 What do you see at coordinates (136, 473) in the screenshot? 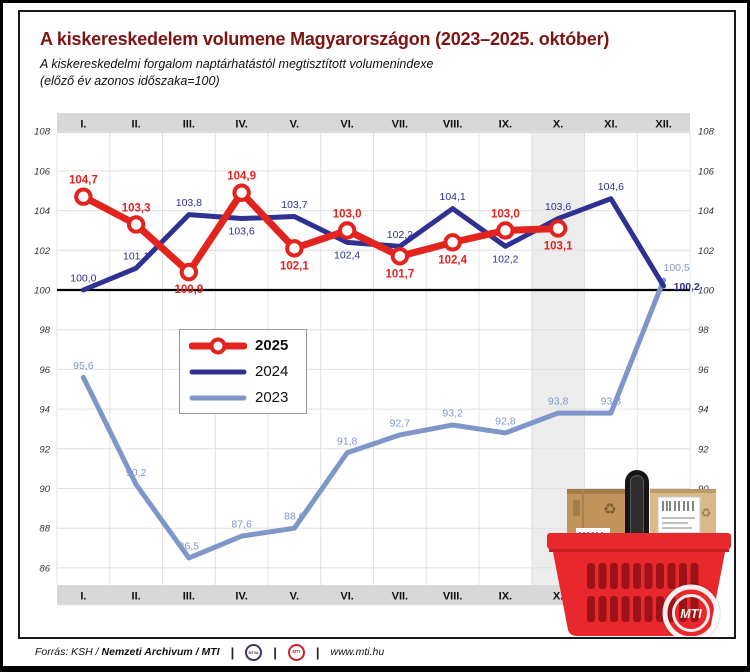
I see `point-label: 90,2` at bounding box center [136, 473].